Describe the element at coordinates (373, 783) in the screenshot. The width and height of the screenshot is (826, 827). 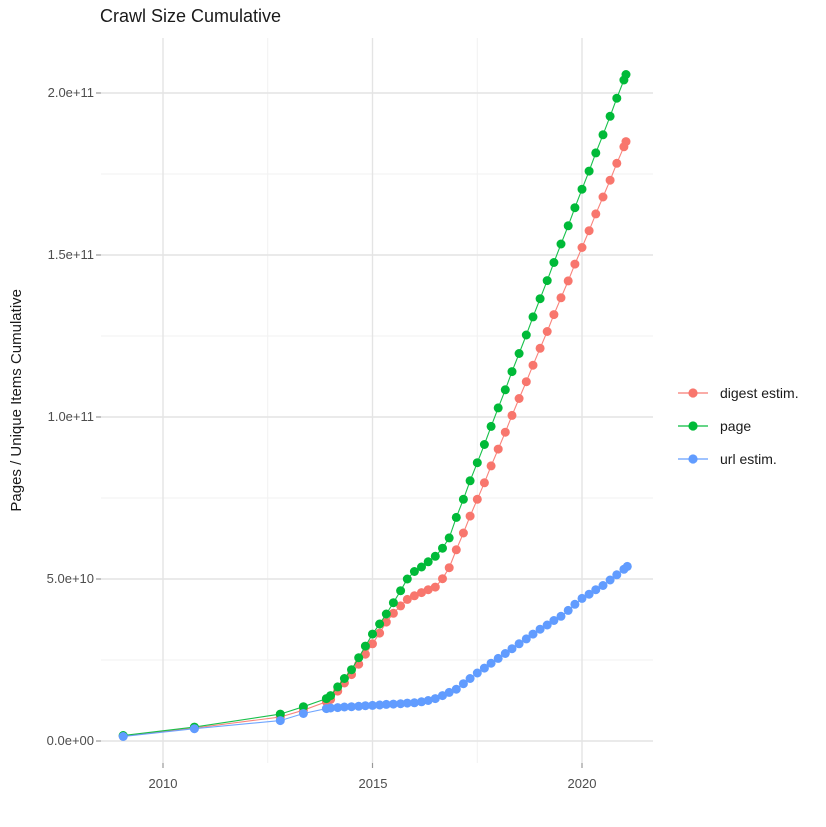
I see `x-tick-label-2015: 2015` at that location.